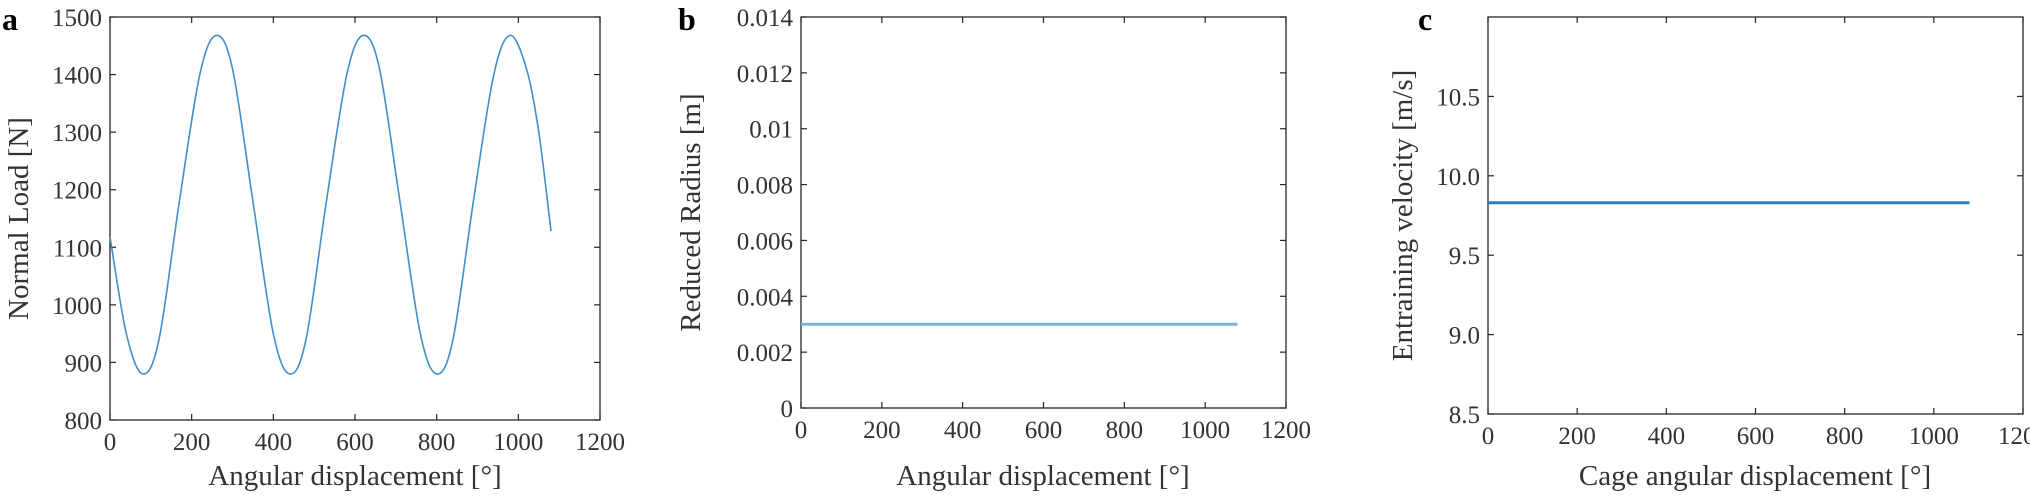  I want to click on x-tick-label-a: 1200, so click(600, 442).